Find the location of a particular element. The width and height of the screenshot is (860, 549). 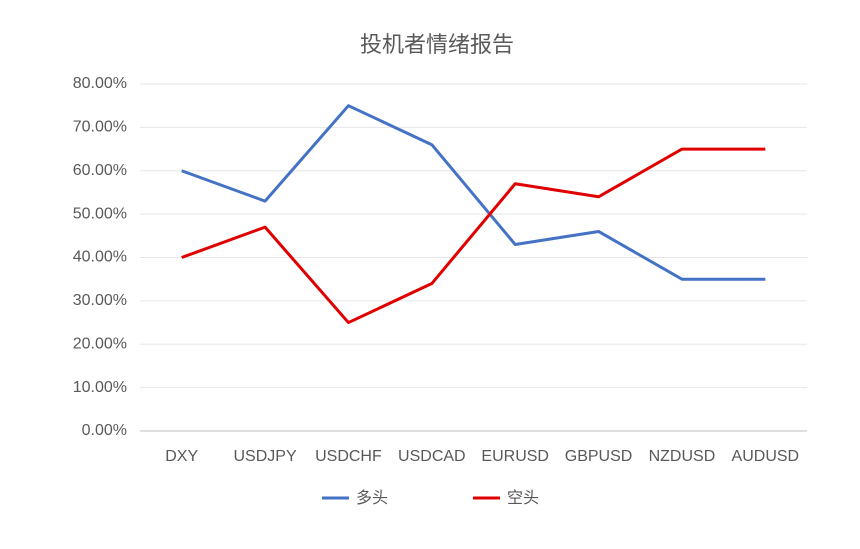

legend-label: 空头 is located at coordinates (523, 498).